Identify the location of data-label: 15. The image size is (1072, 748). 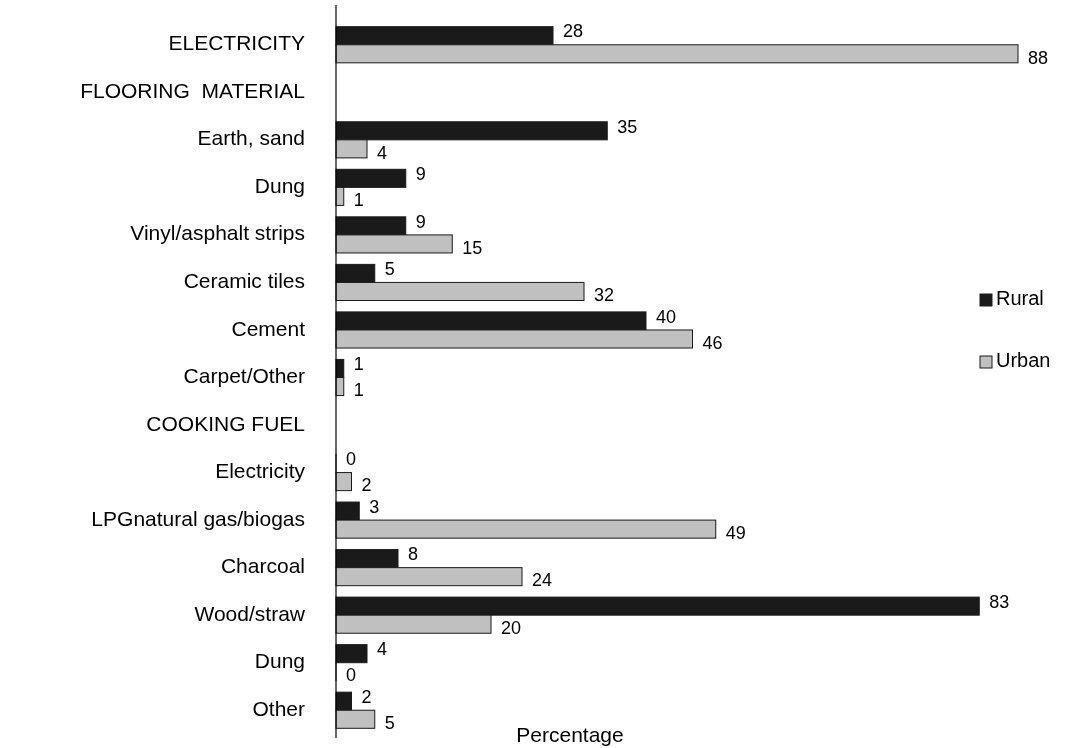
(472, 247).